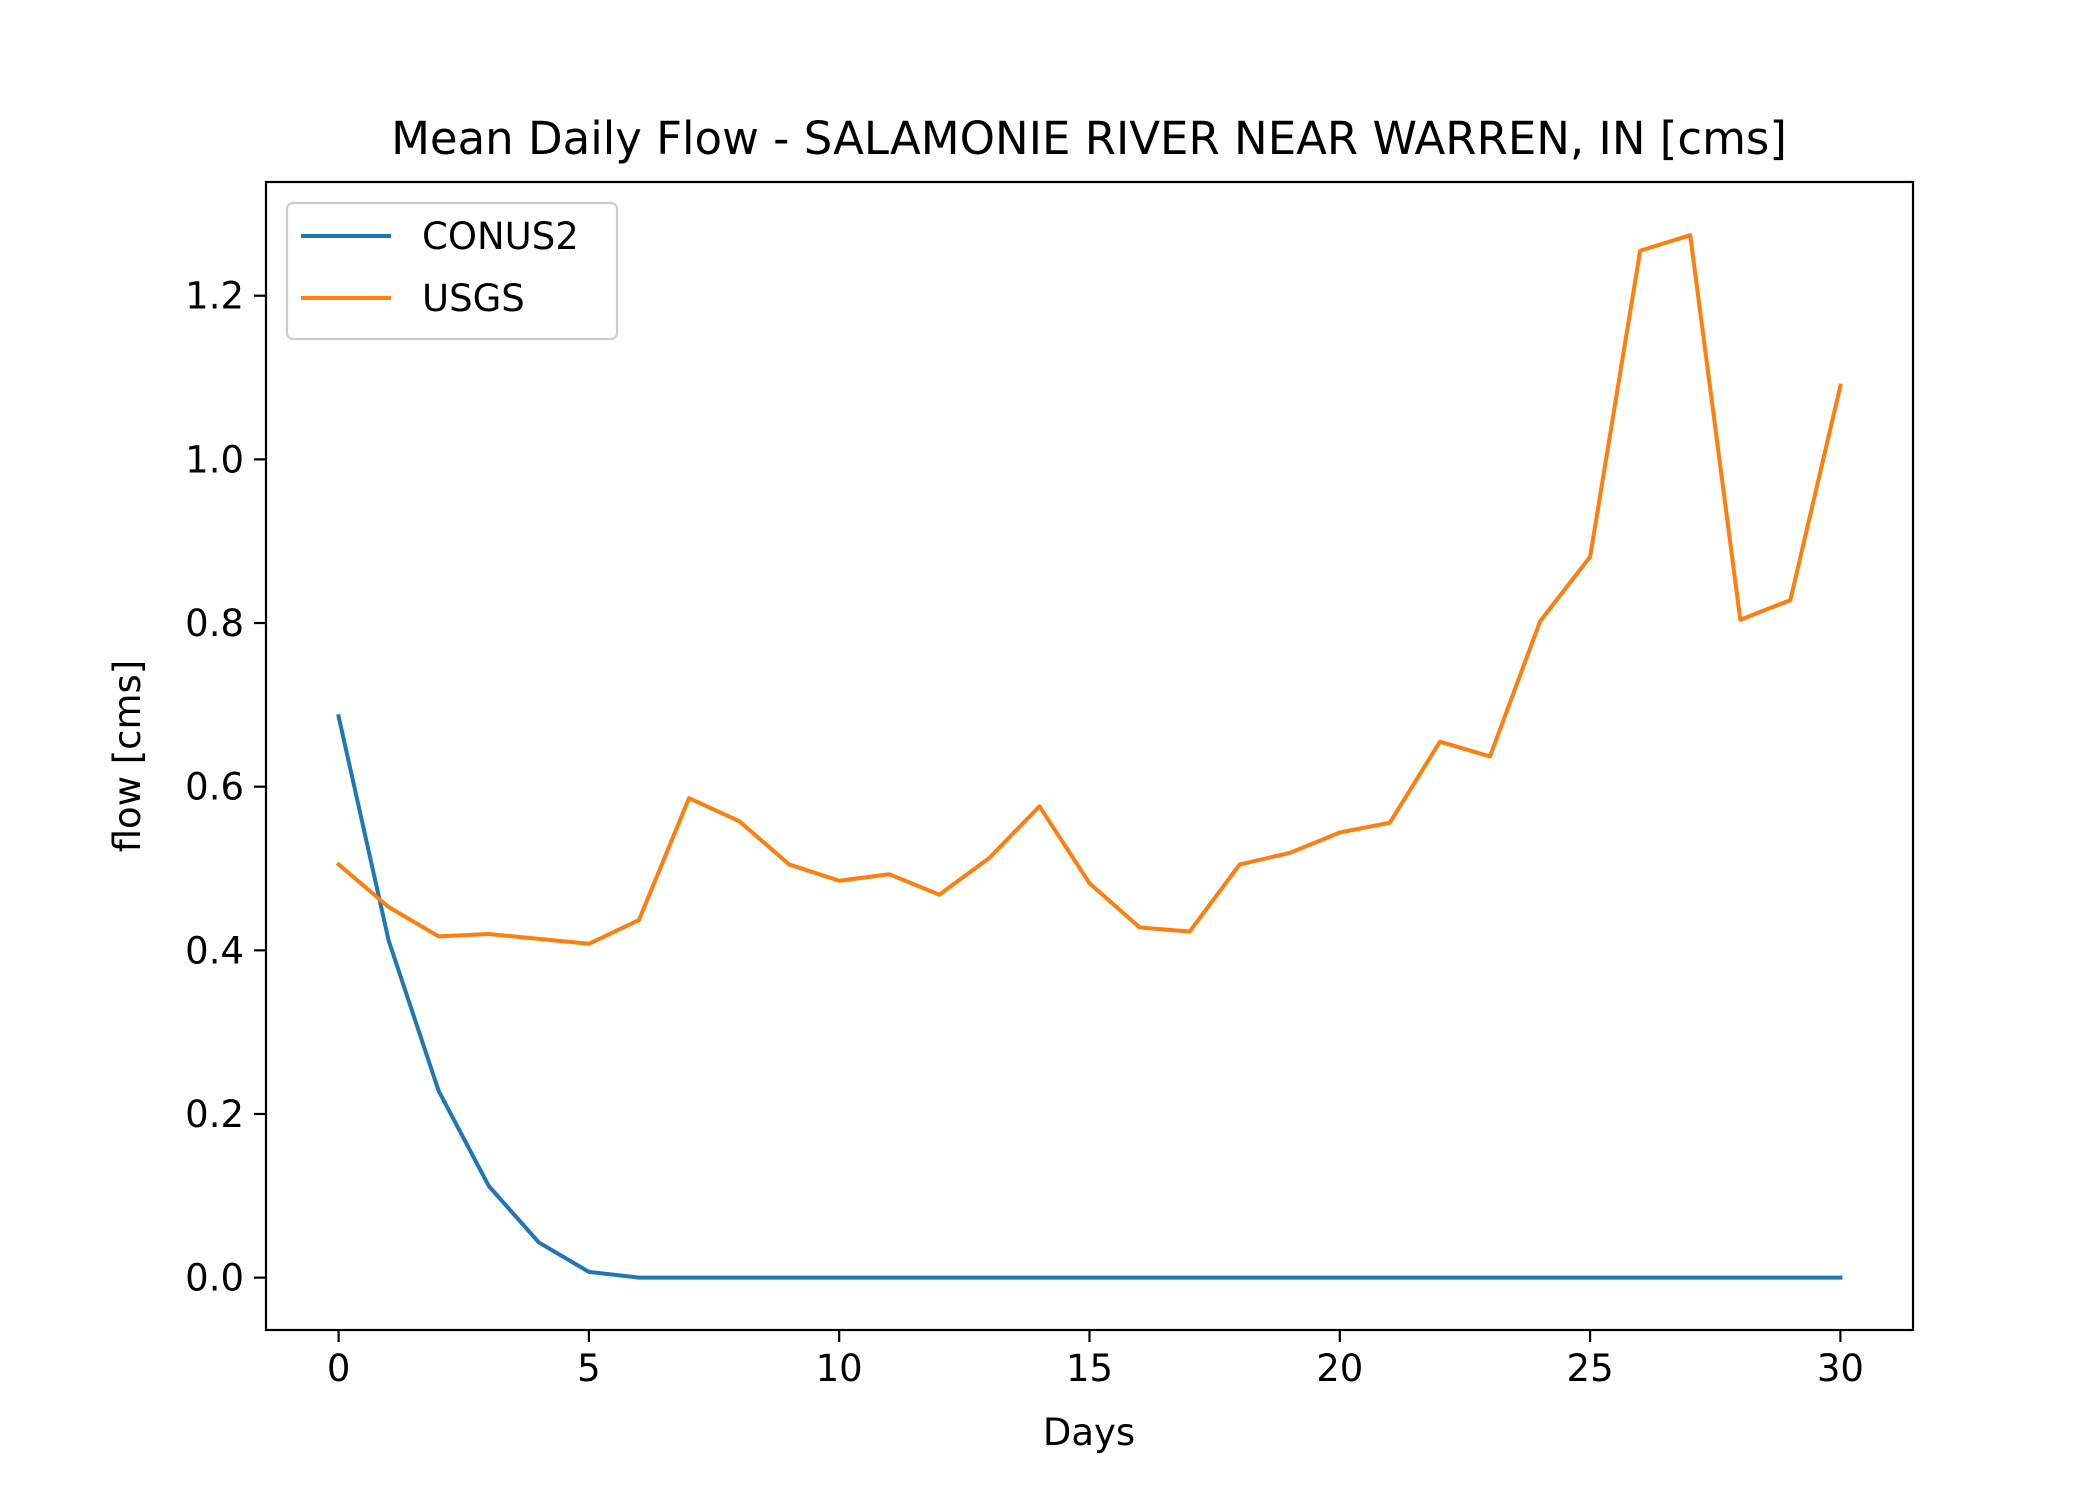 The height and width of the screenshot is (1500, 2100). I want to click on x-axis-ticks: 0 5 10 15 20 25 30, so click(1095, 1360).